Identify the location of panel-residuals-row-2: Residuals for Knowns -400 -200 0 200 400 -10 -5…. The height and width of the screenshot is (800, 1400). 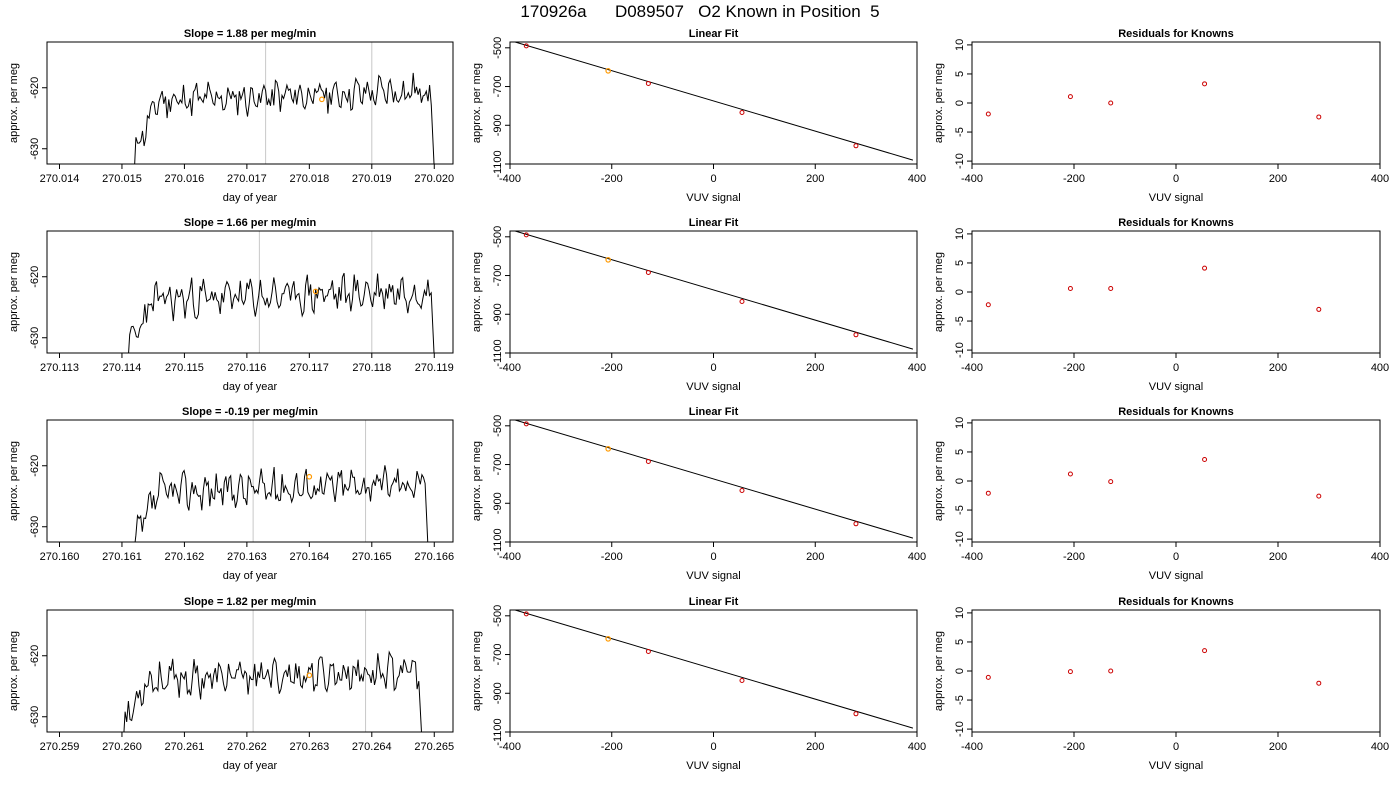
(1161, 305).